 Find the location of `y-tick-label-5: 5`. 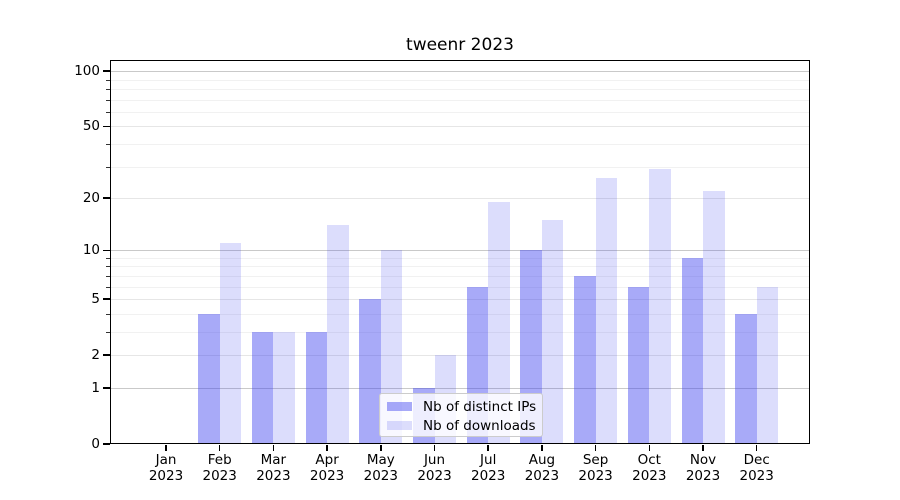

y-tick-label-5: 5 is located at coordinates (95, 299).